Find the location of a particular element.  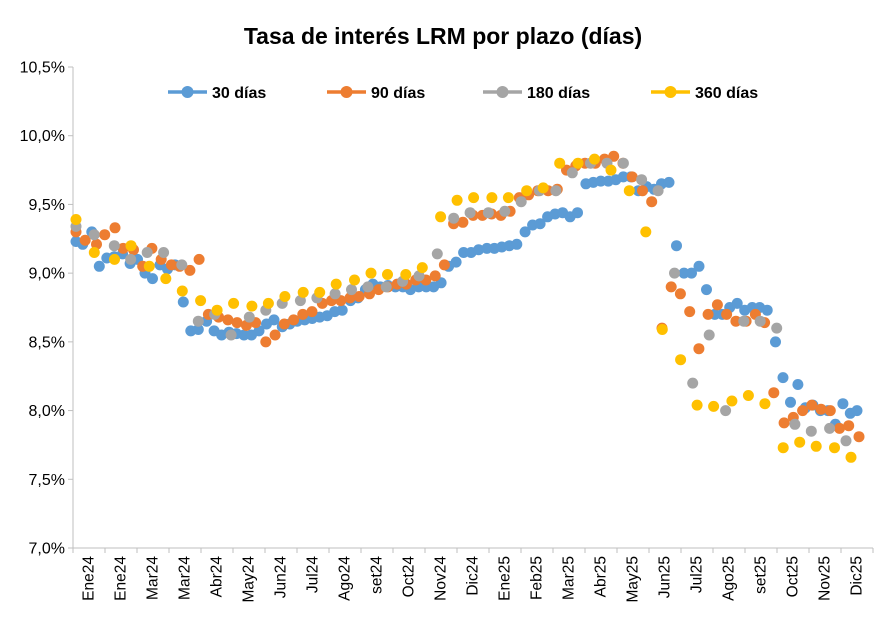

x-tick-label: Ene24 is located at coordinates (121, 578).